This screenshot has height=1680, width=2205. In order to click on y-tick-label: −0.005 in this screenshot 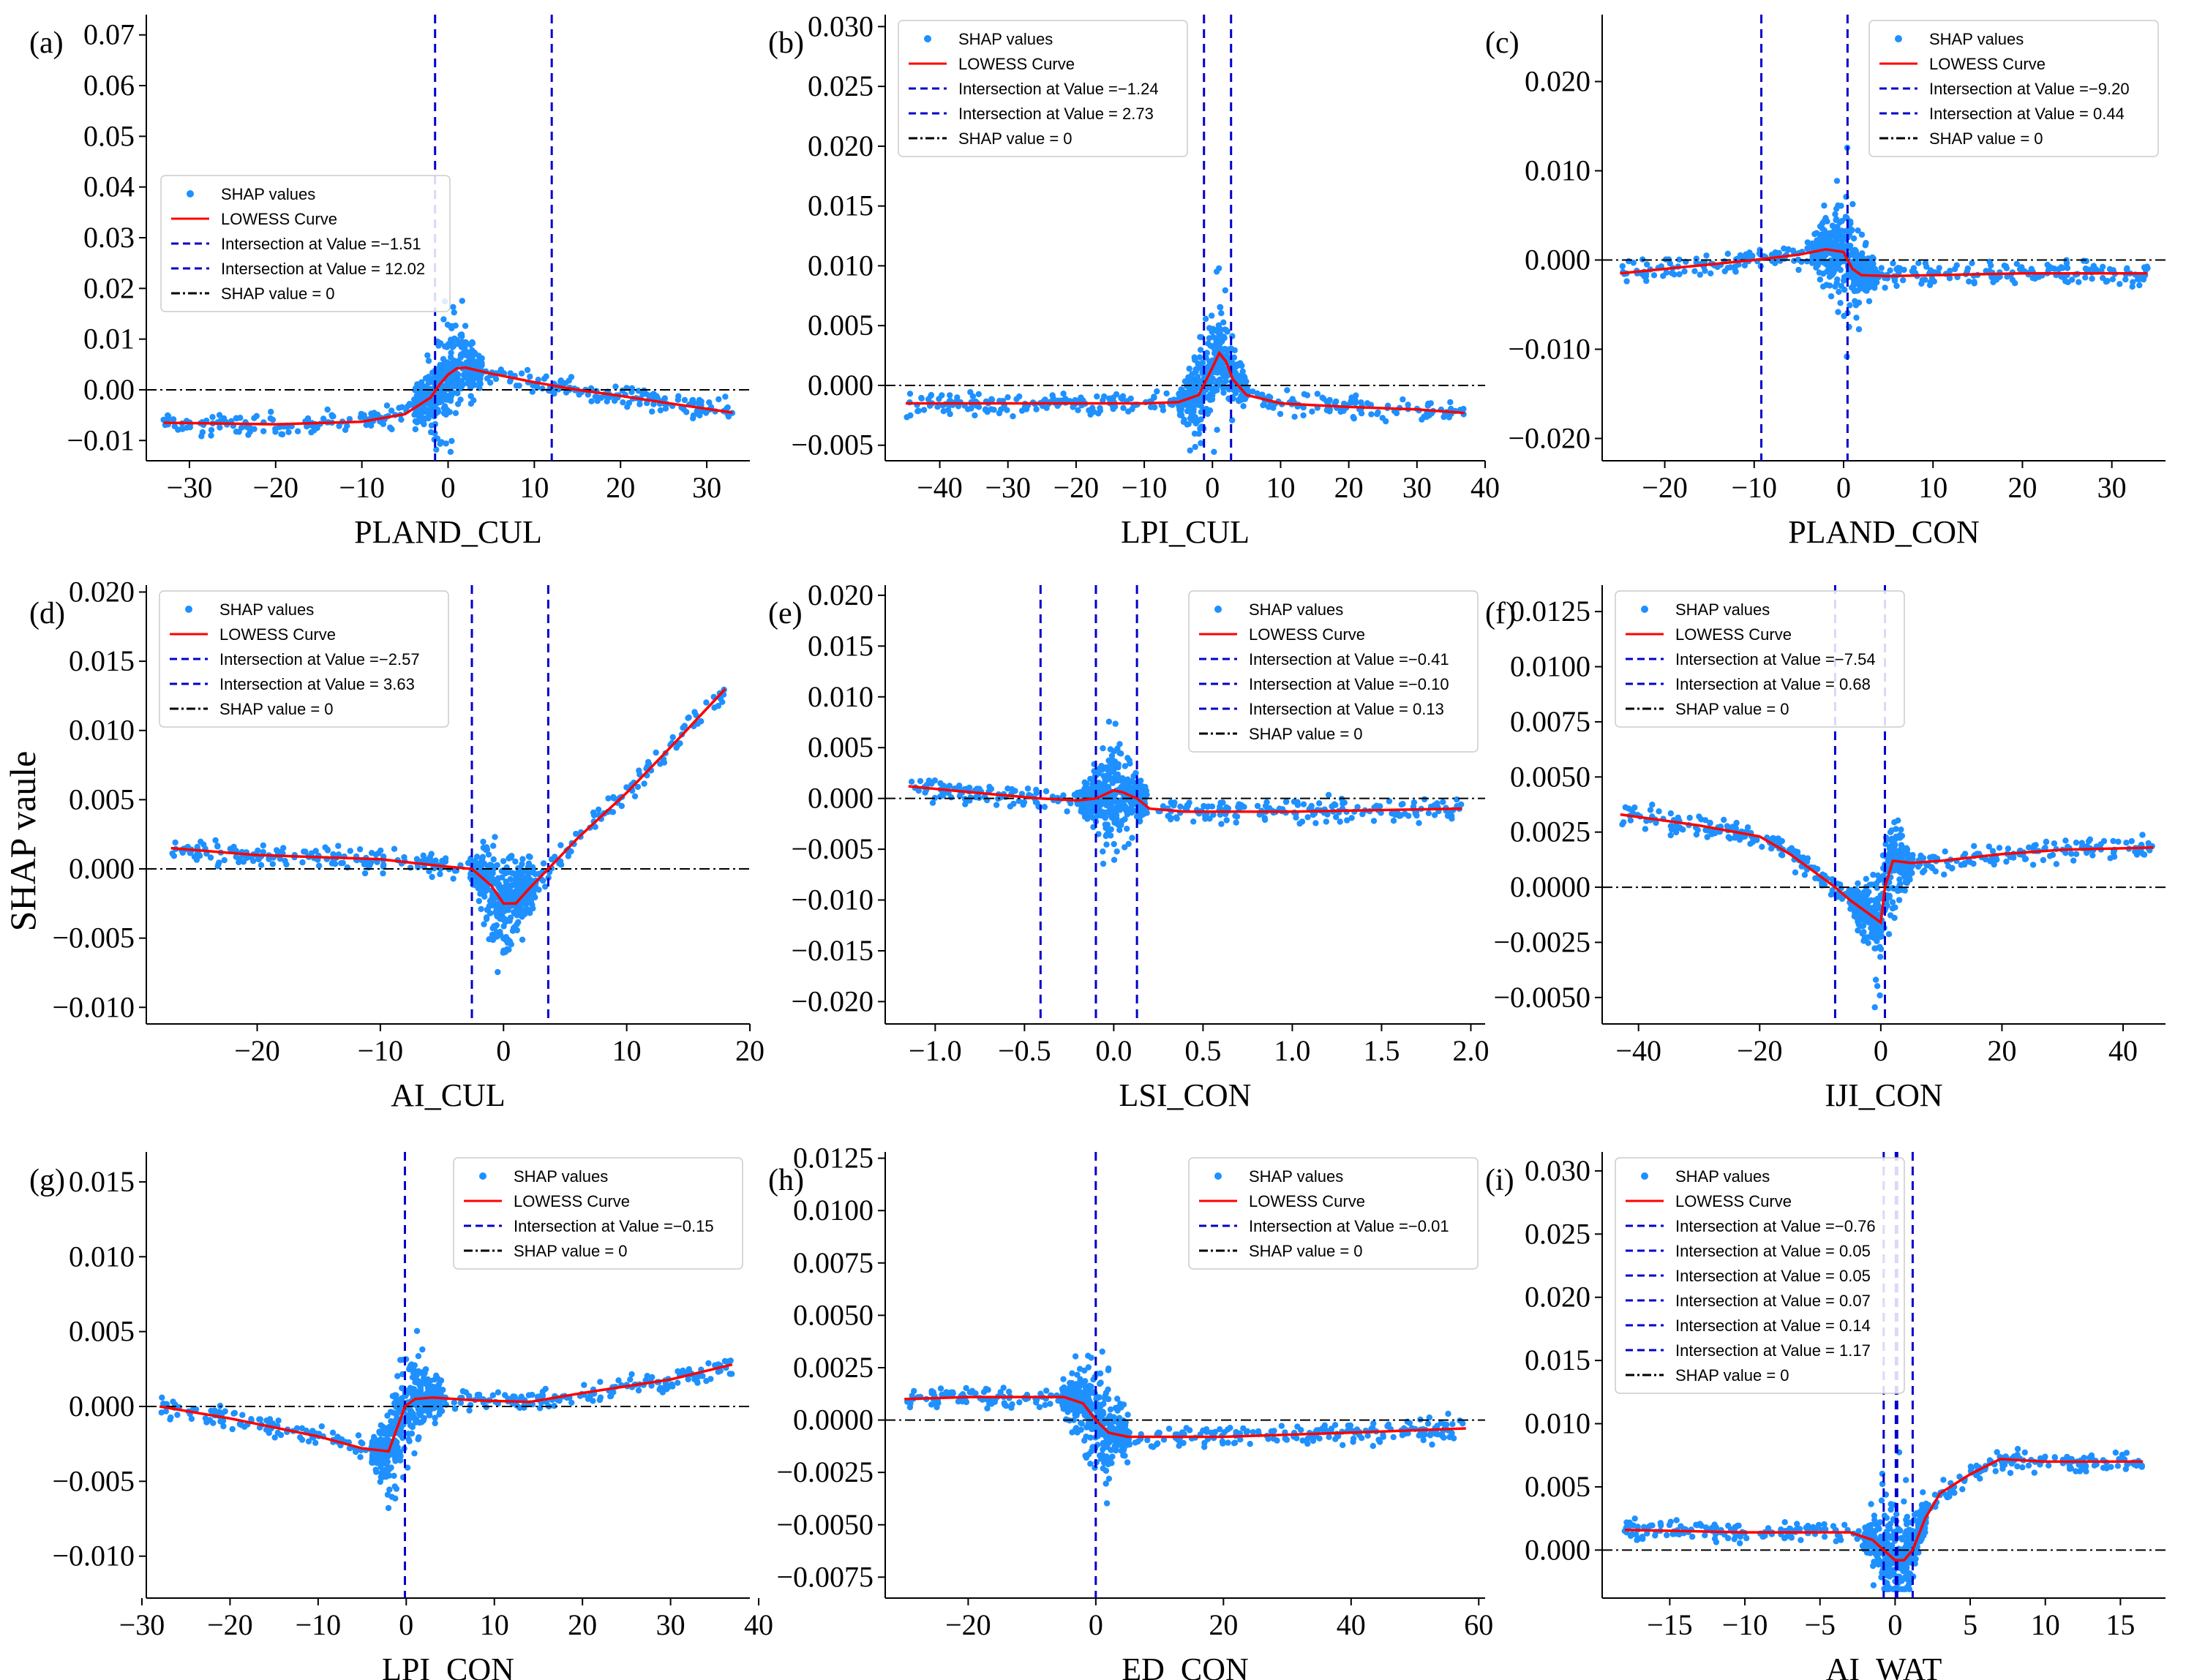, I will do `click(832, 849)`.